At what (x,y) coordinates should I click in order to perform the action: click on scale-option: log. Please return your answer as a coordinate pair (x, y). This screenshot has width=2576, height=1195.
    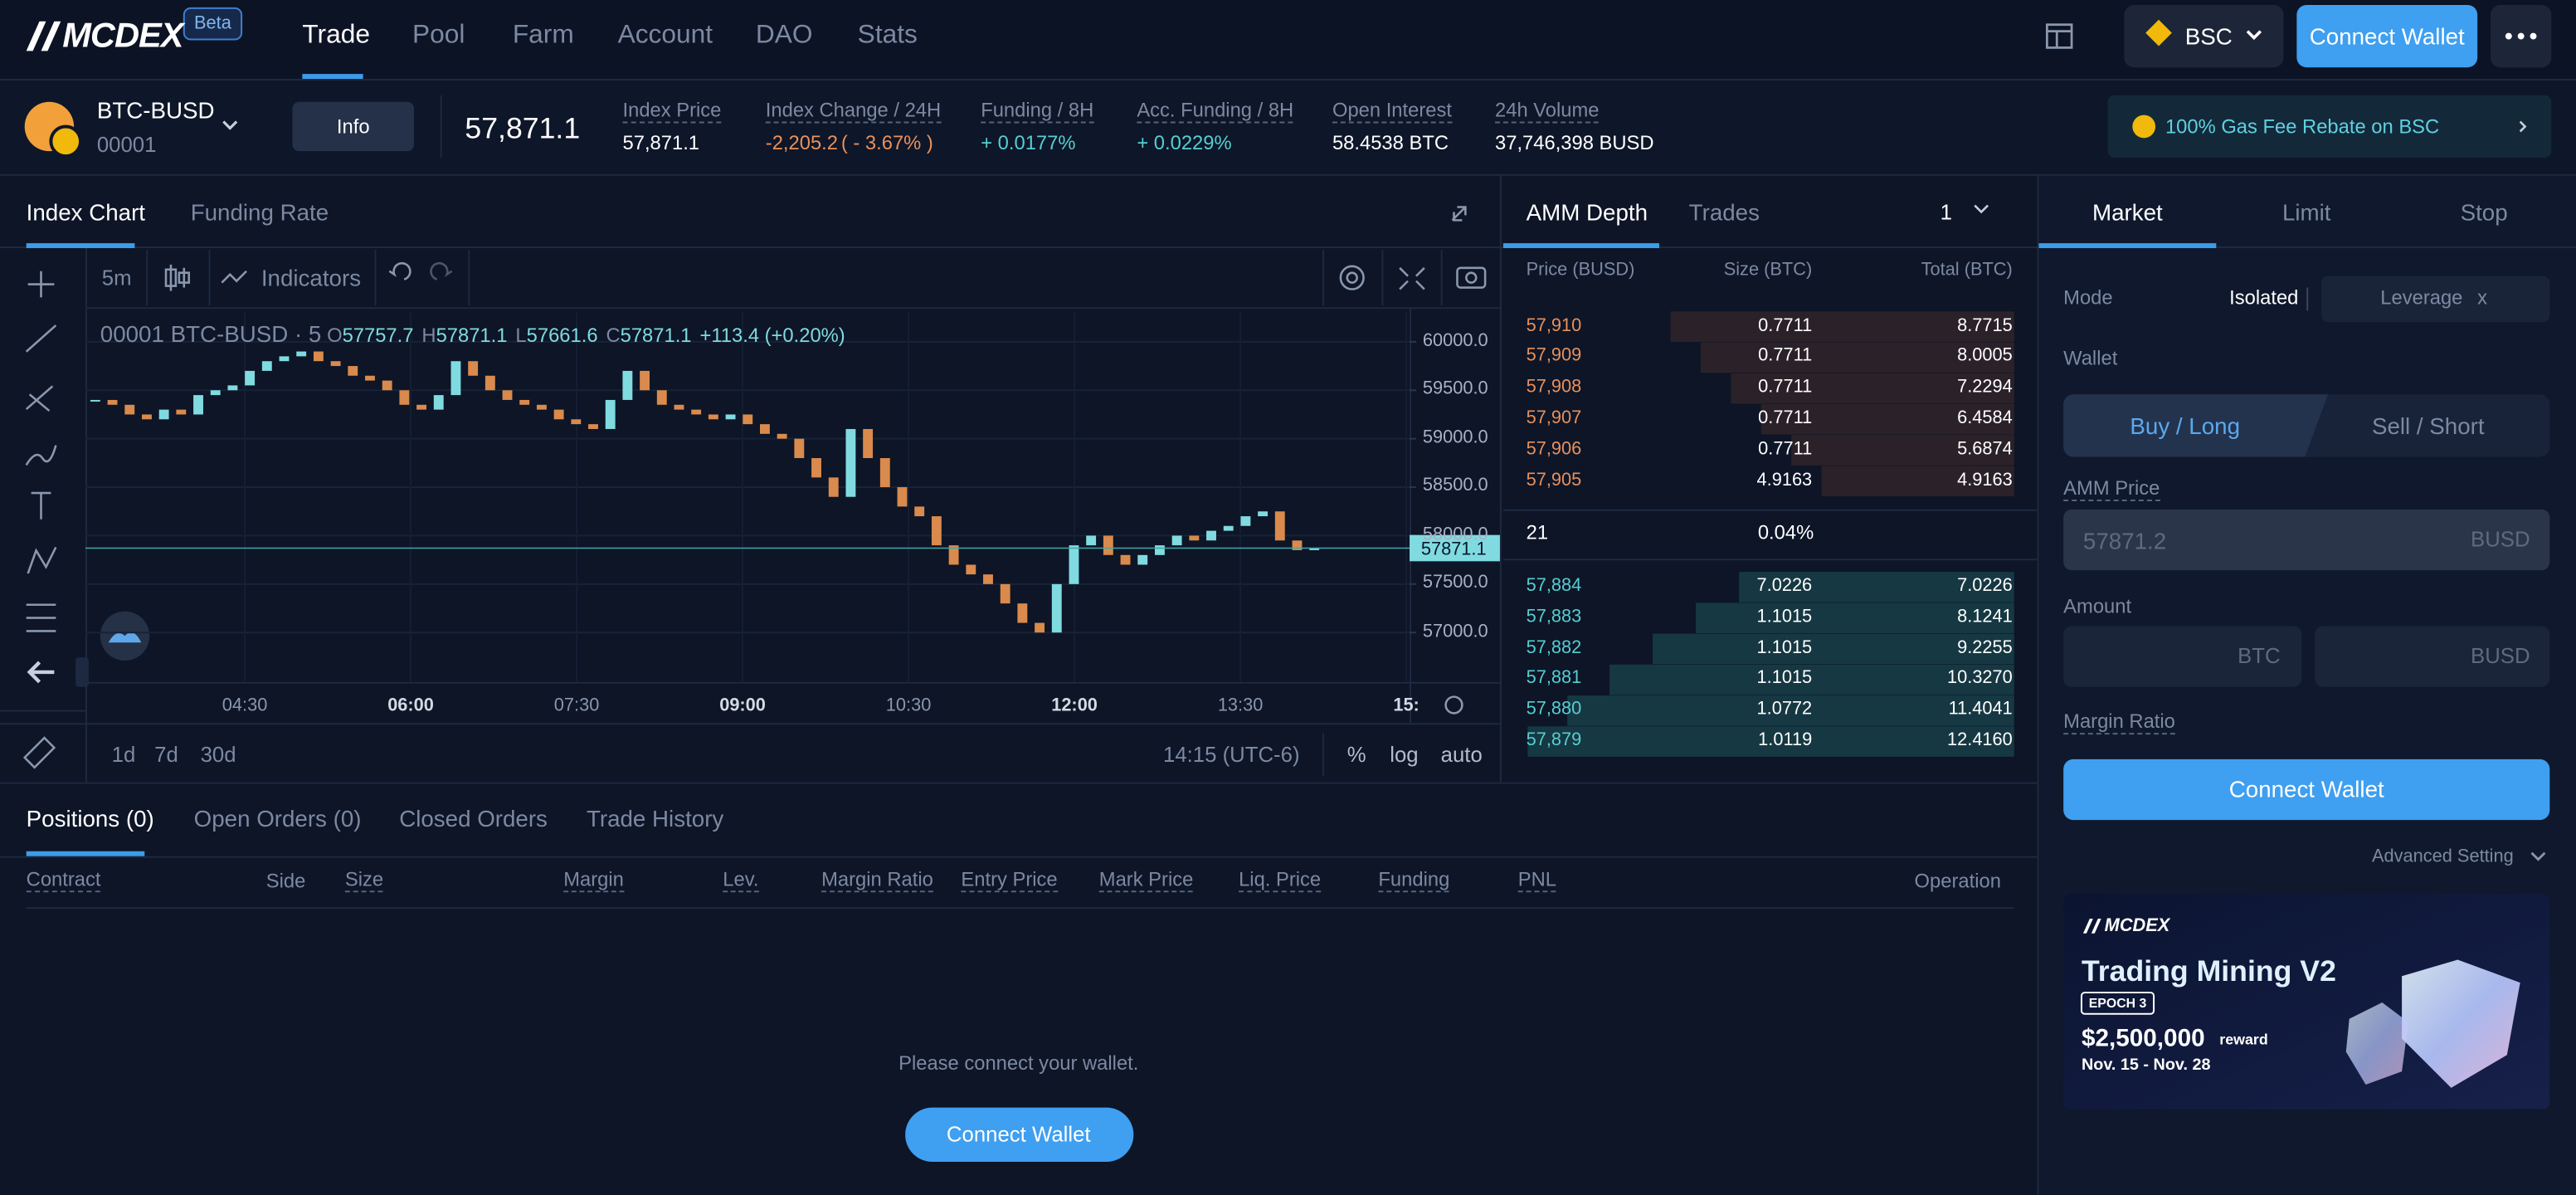
    Looking at the image, I should click on (1404, 755).